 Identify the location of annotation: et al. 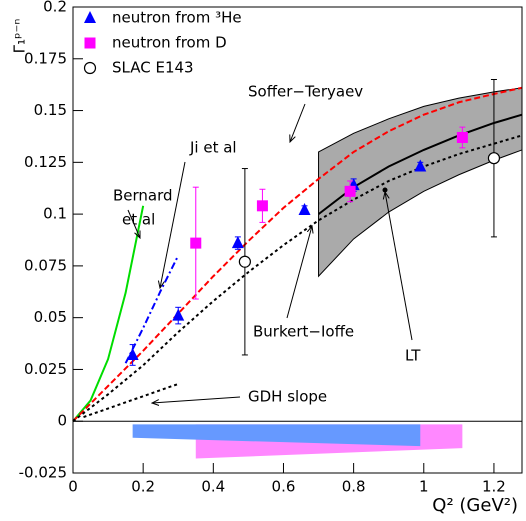
(138, 220).